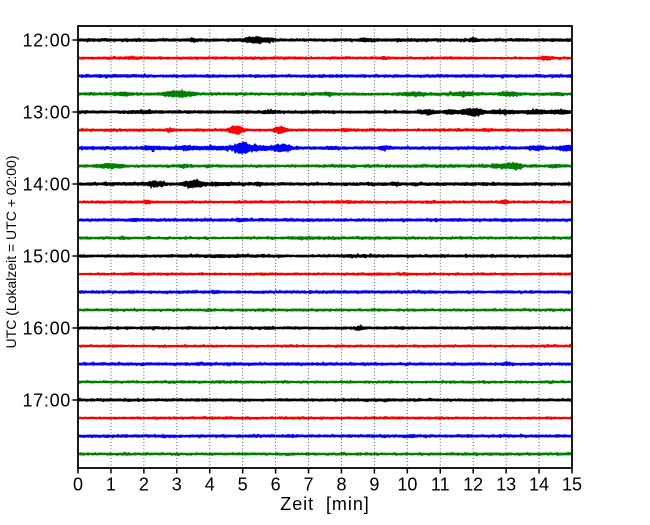  What do you see at coordinates (276, 485) in the screenshot?
I see `svg-text: 6` at bounding box center [276, 485].